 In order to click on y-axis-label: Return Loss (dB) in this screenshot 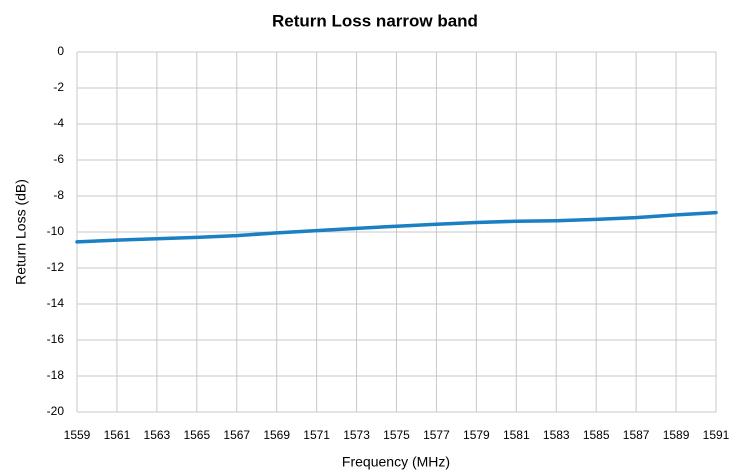, I will do `click(21, 232)`.